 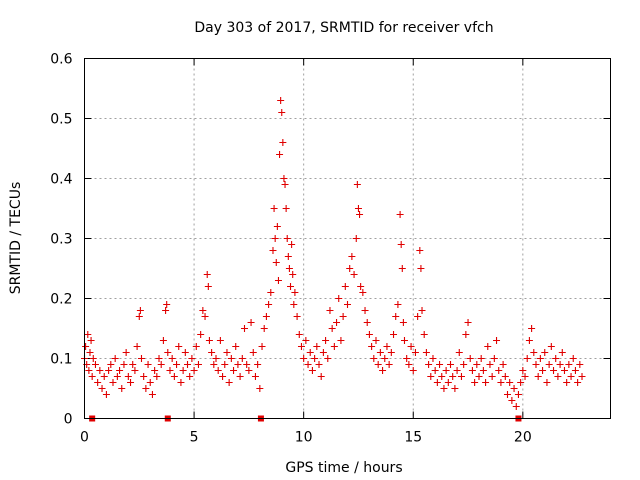 What do you see at coordinates (343, 468) in the screenshot?
I see `x-axis-label: GPS time / hours` at bounding box center [343, 468].